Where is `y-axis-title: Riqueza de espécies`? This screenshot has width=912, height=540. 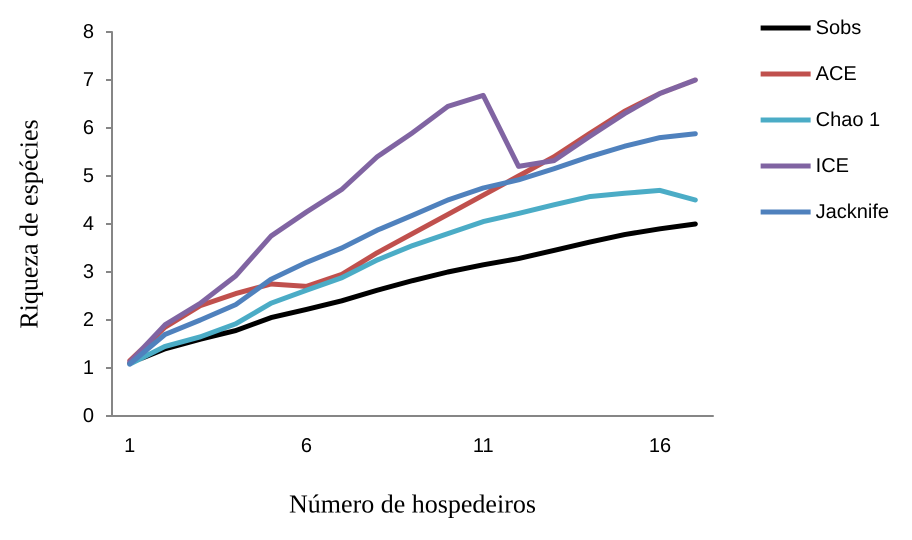 y-axis-title: Riqueza de espécies is located at coordinates (29, 224).